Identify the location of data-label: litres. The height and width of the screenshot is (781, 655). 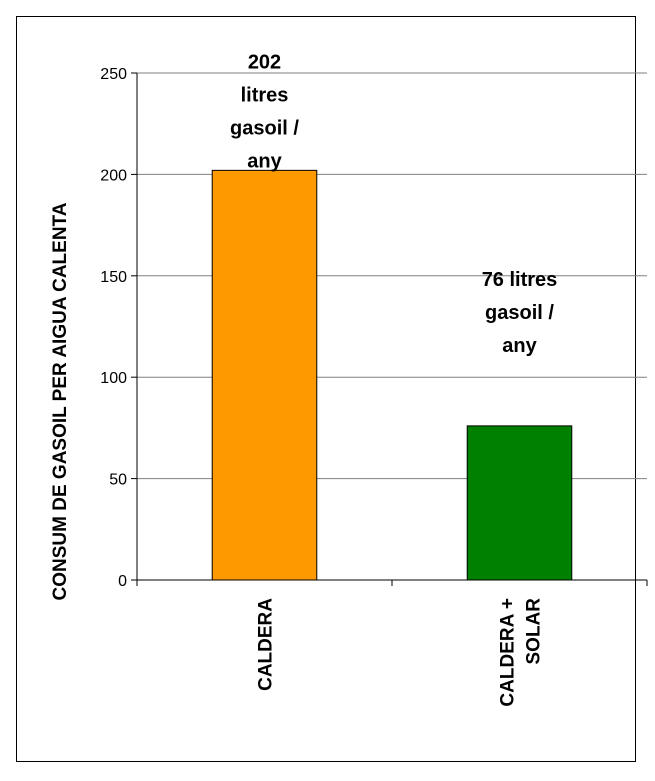
(265, 95).